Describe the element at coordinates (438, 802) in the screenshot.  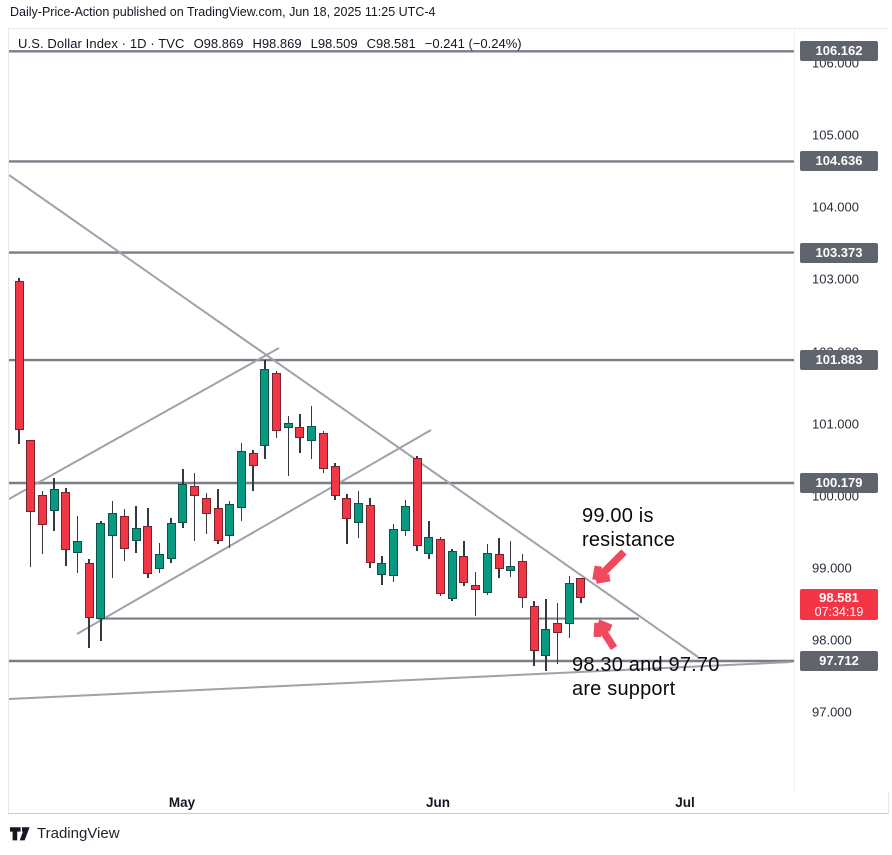
I see `time-axis-label: Jun` at that location.